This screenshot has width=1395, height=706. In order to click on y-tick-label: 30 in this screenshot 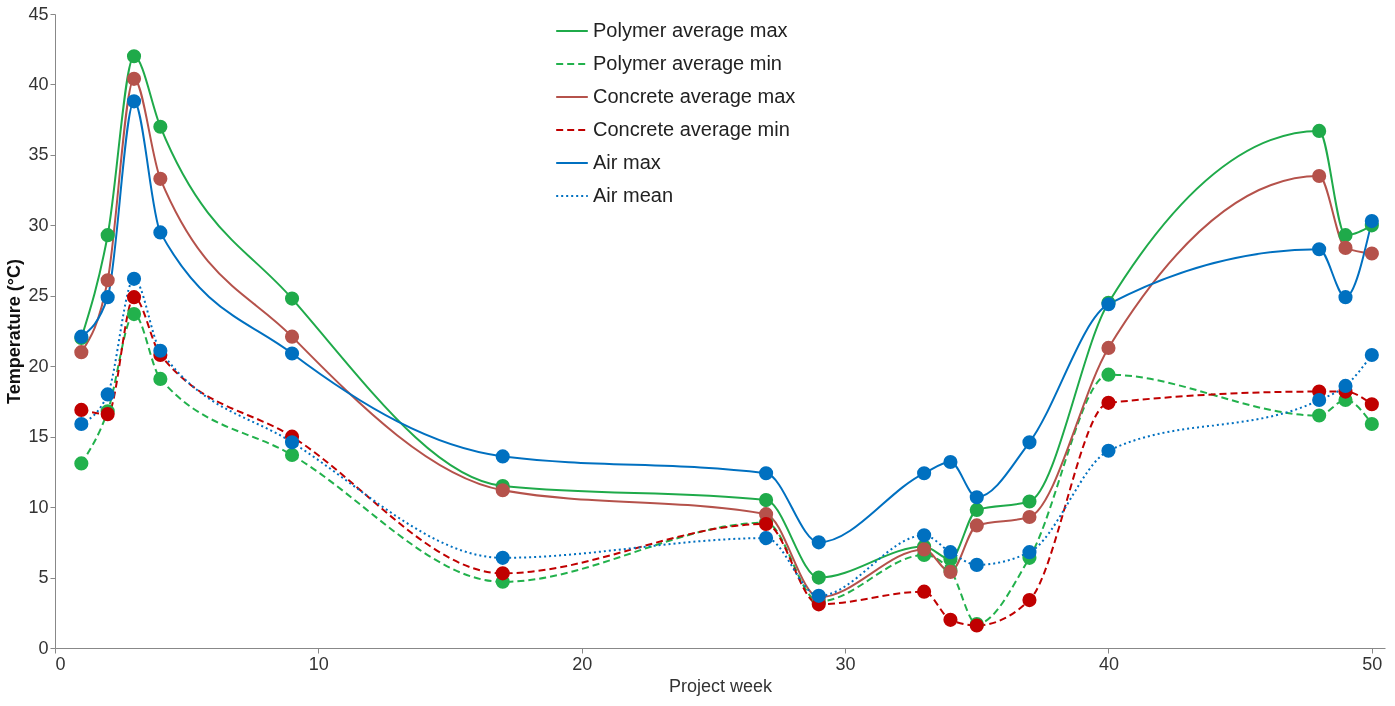, I will do `click(38, 224)`.